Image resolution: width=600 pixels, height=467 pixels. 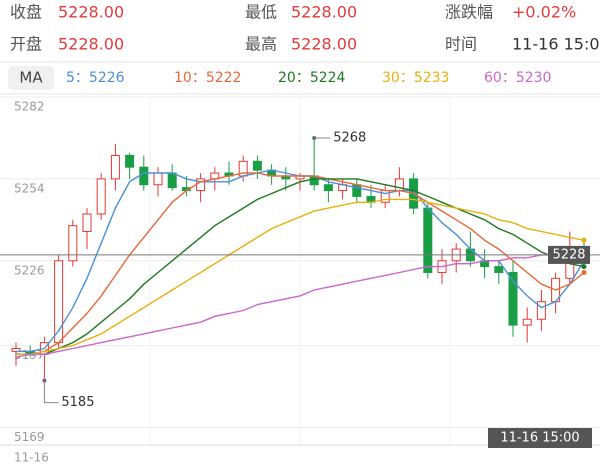 What do you see at coordinates (261, 12) in the screenshot?
I see `header-label: 最低` at bounding box center [261, 12].